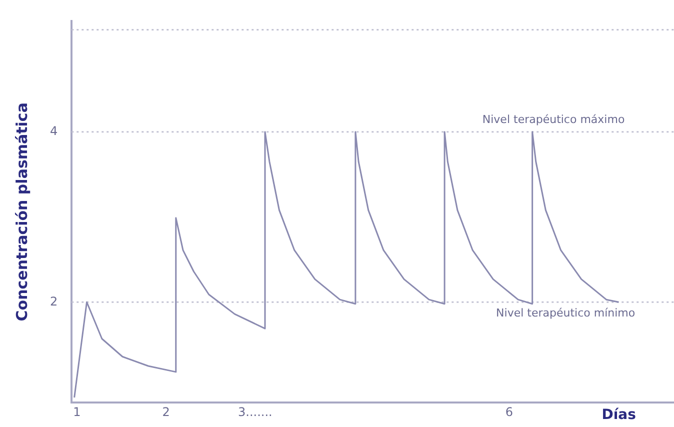 The height and width of the screenshot is (427, 674). Describe the element at coordinates (54, 131) in the screenshot. I see `y-tick-label: 4` at that location.